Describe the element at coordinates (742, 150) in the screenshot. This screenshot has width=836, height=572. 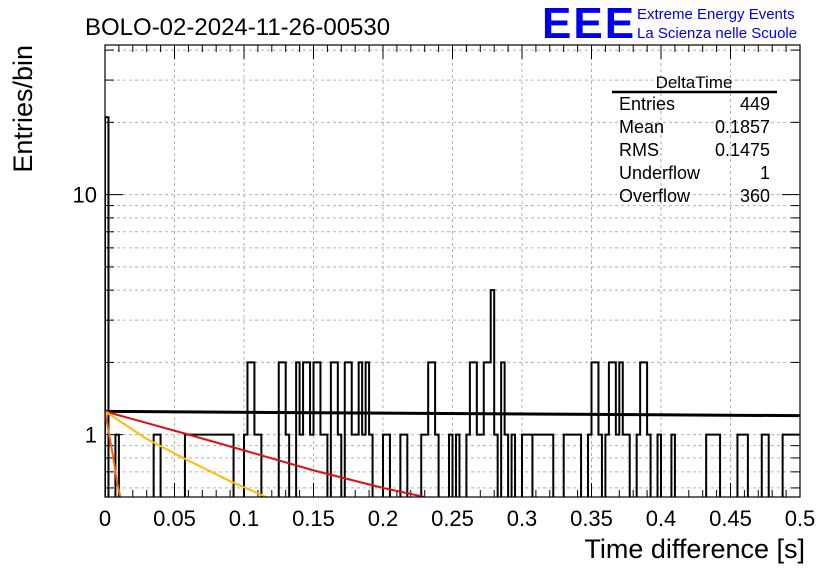
I see `stats-value: 0.1475` at that location.